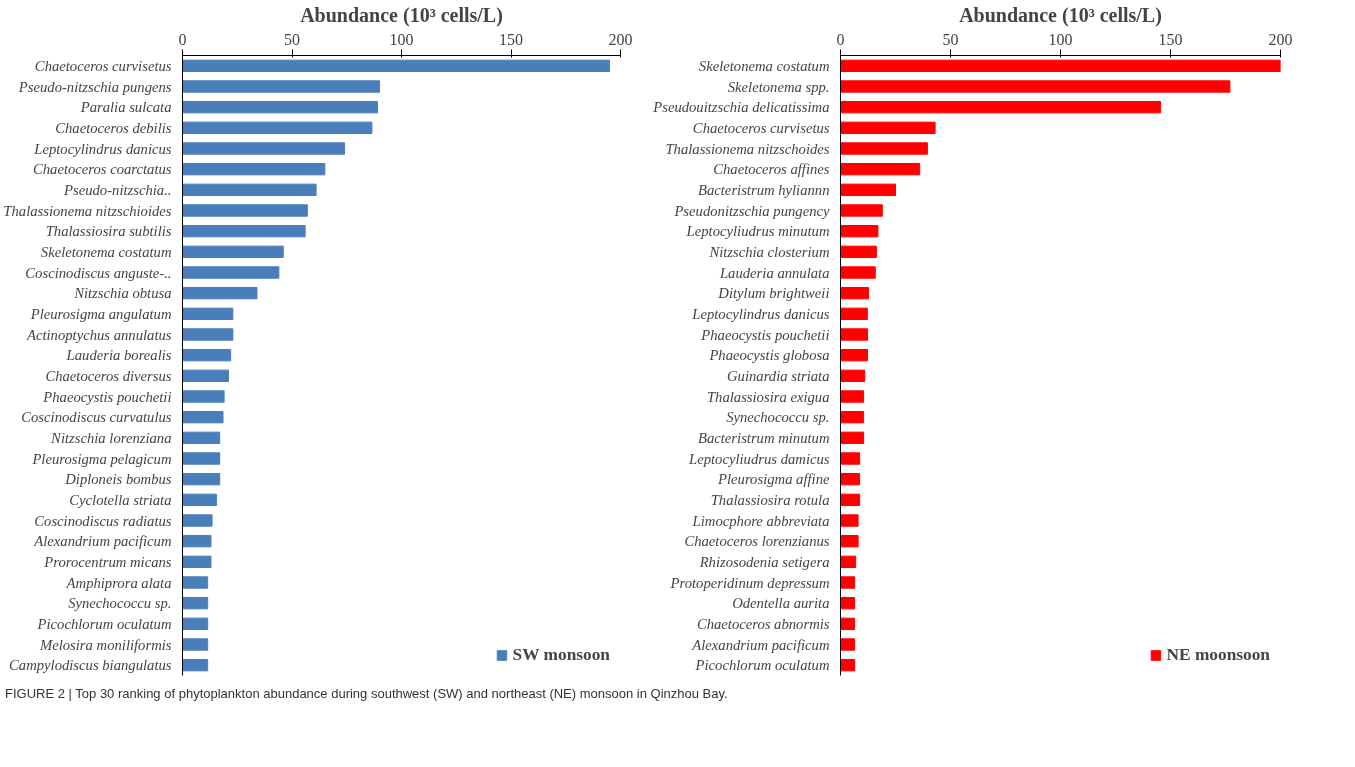 This screenshot has width=1355, height=767. What do you see at coordinates (105, 644) in the screenshot?
I see `y-tick-label: Melosira moniliformis` at bounding box center [105, 644].